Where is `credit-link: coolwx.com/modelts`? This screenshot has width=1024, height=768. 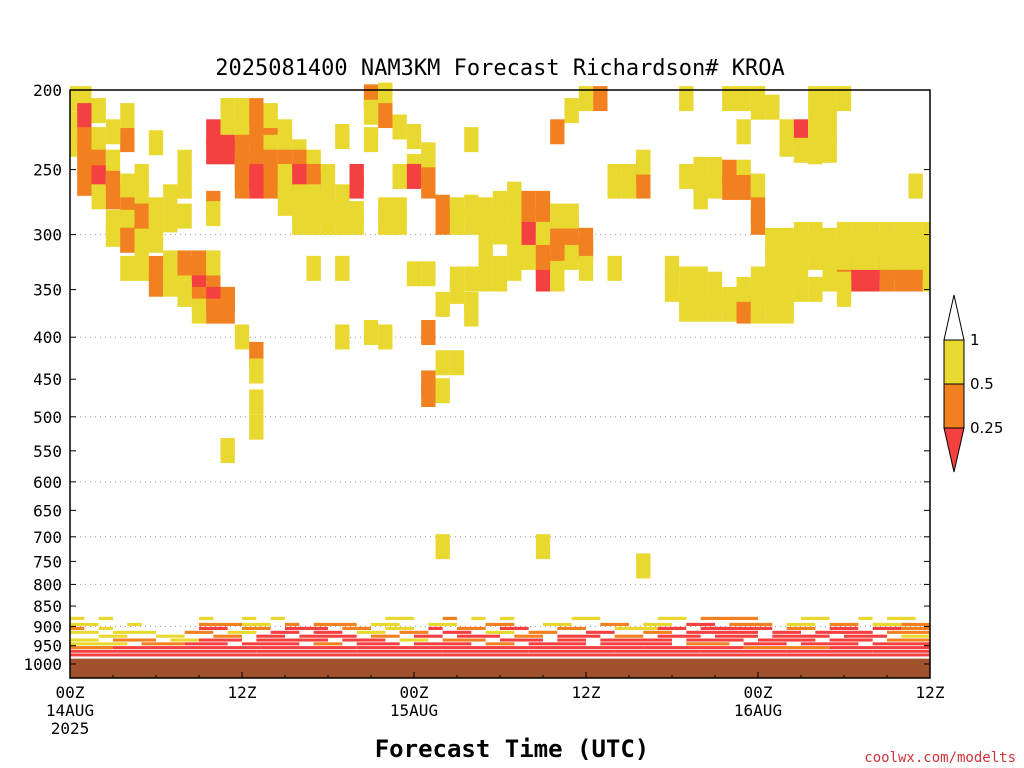
credit-link: coolwx.com/modelts is located at coordinates (940, 758).